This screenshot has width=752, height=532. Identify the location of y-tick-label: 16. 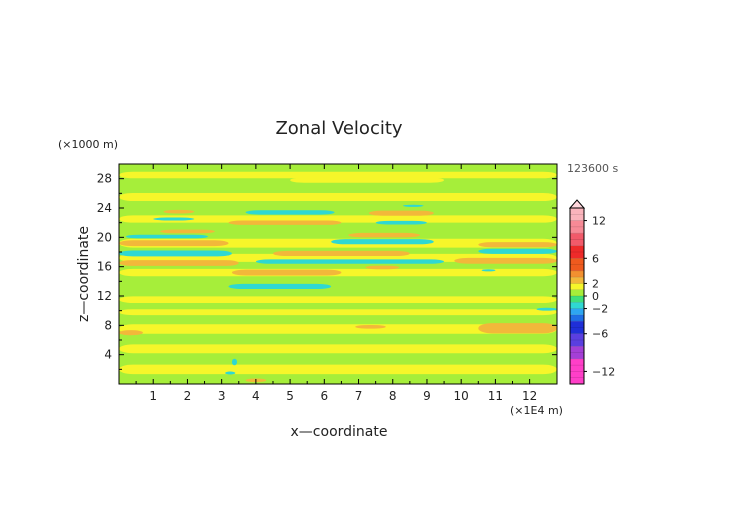
(104, 267).